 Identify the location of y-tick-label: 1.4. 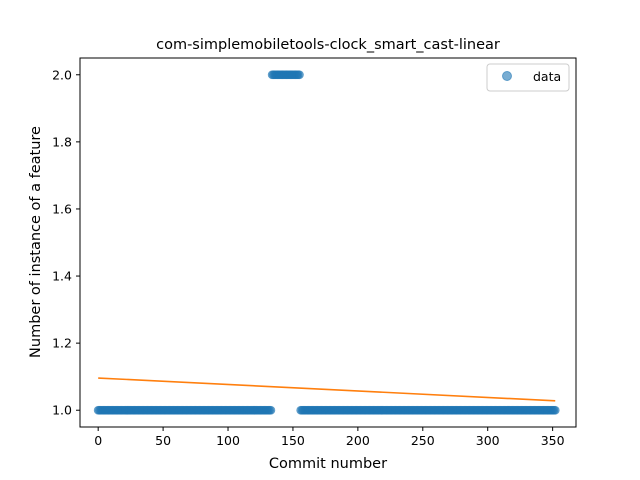
(62, 276).